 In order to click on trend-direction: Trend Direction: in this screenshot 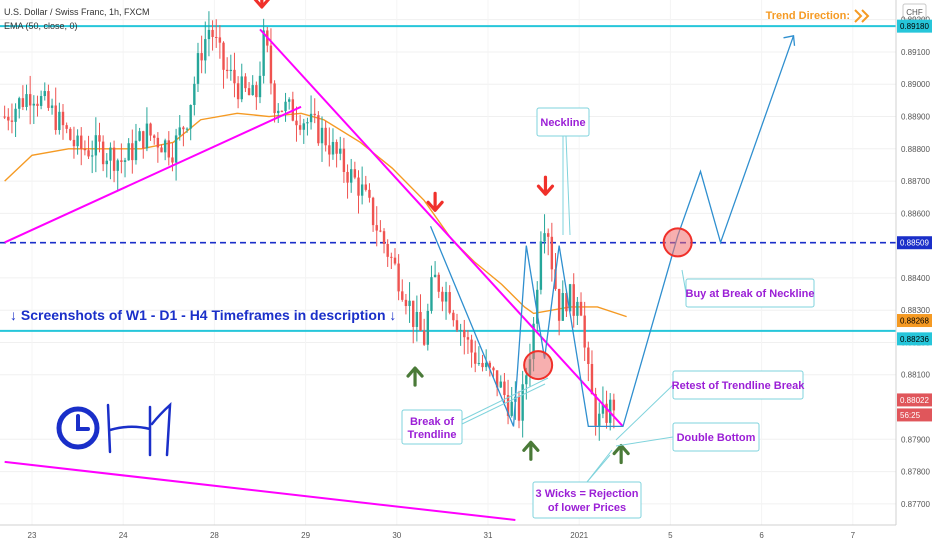, I will do `click(818, 16)`.